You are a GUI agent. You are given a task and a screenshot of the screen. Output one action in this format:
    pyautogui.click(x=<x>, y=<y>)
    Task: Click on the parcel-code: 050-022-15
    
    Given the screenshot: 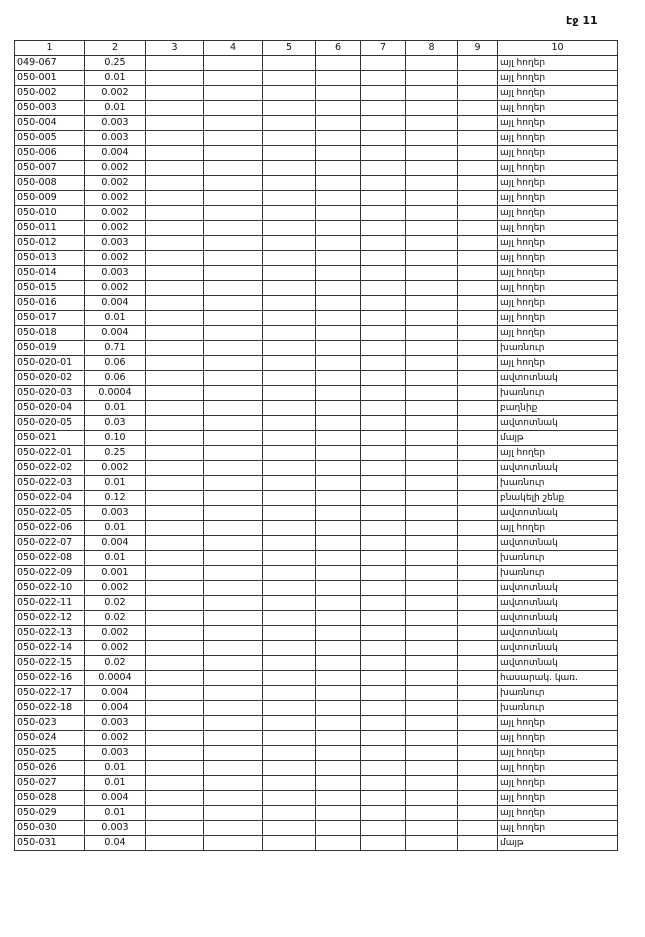 What is the action you would take?
    pyautogui.click(x=49, y=663)
    